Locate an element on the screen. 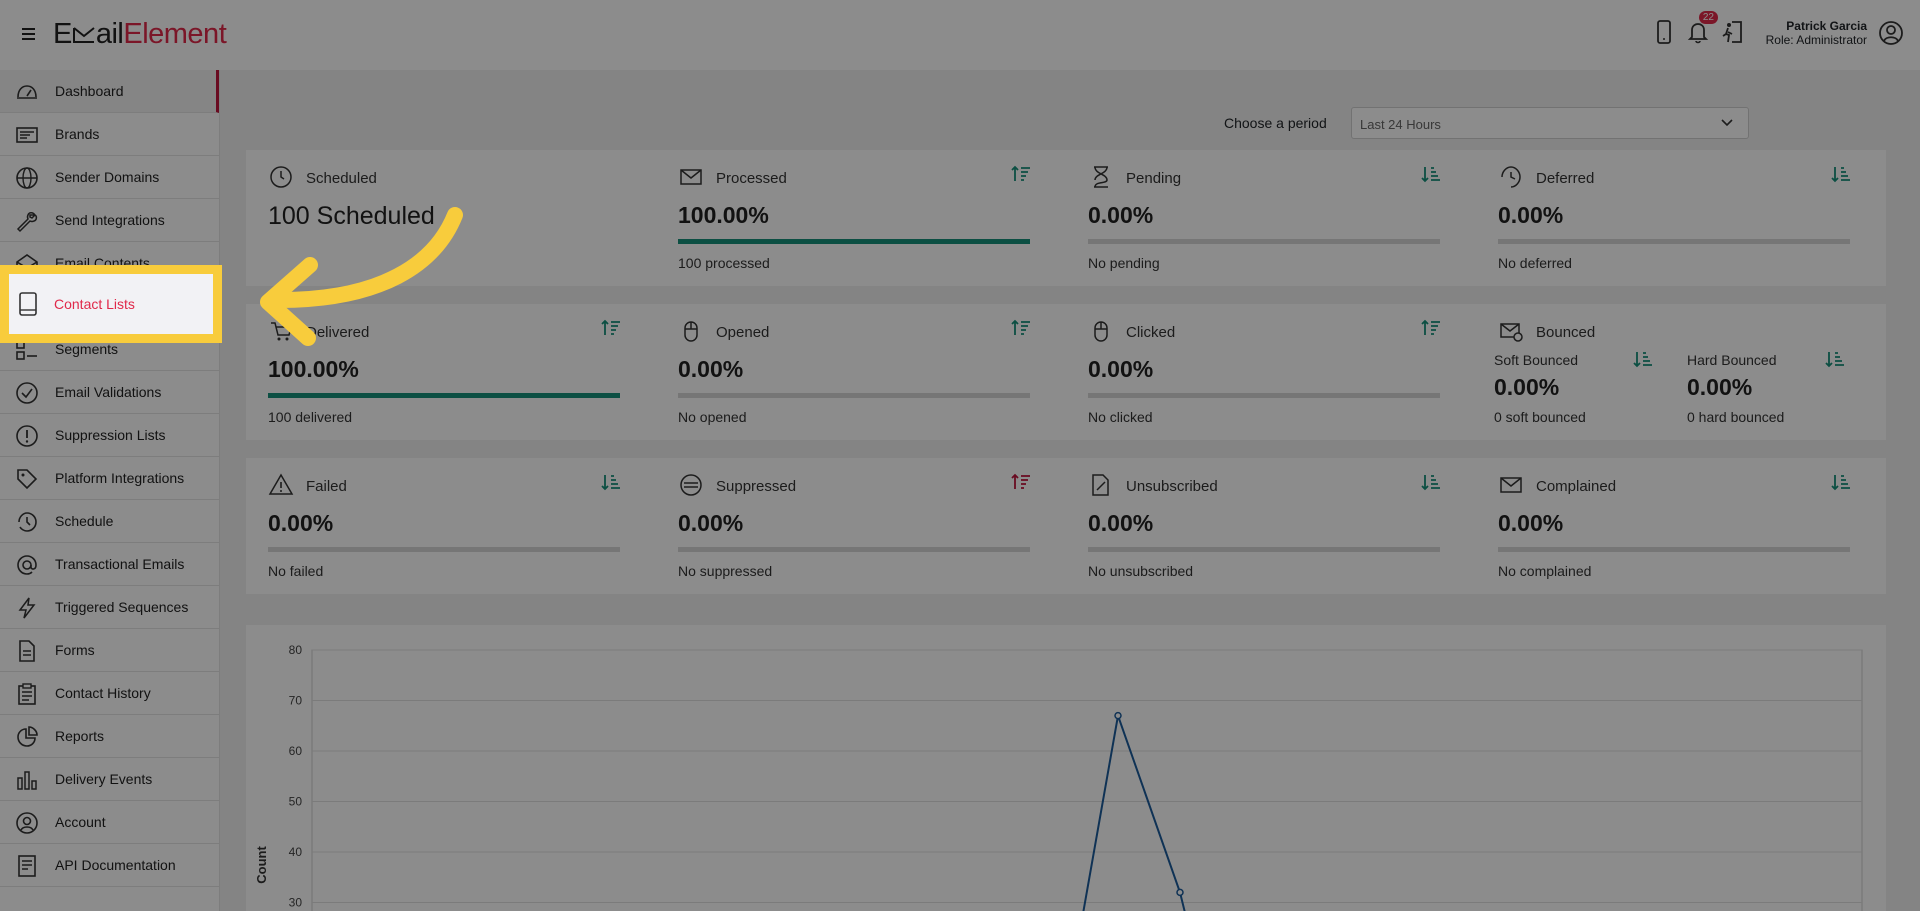 This screenshot has height=911, width=1920. sidebar-item-label: Dashboard is located at coordinates (89, 91).